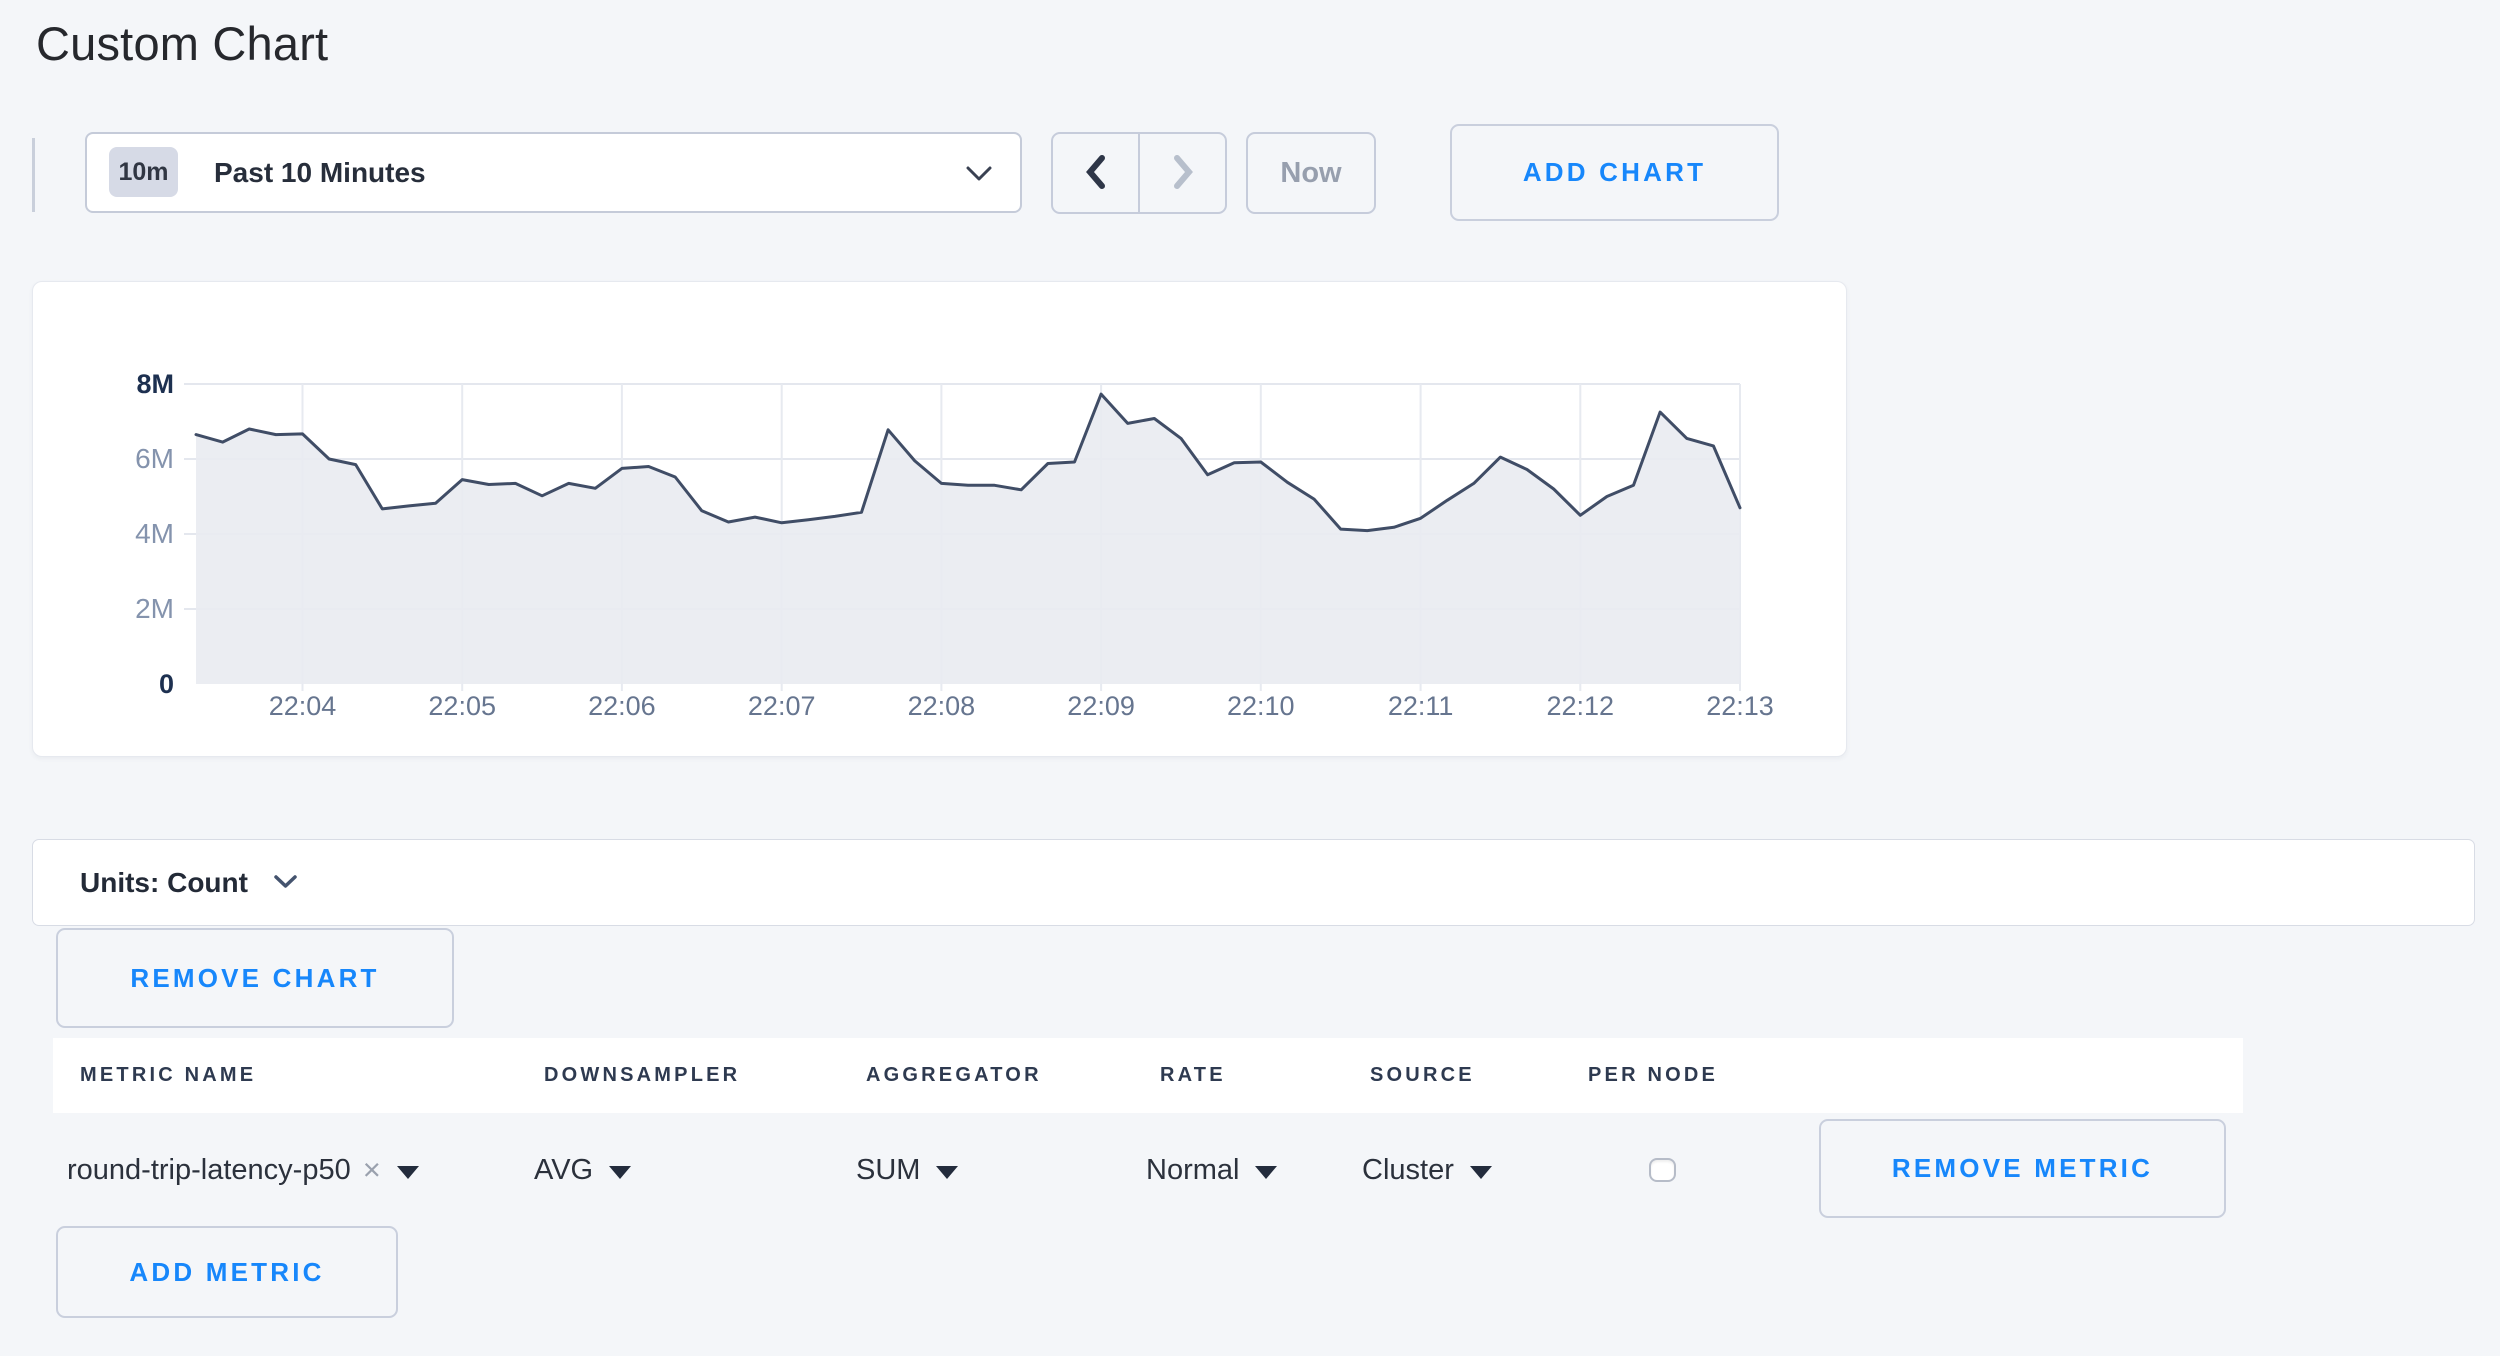 This screenshot has width=2500, height=1356. I want to click on column-header-per-node: PER NODE, so click(1653, 1075).